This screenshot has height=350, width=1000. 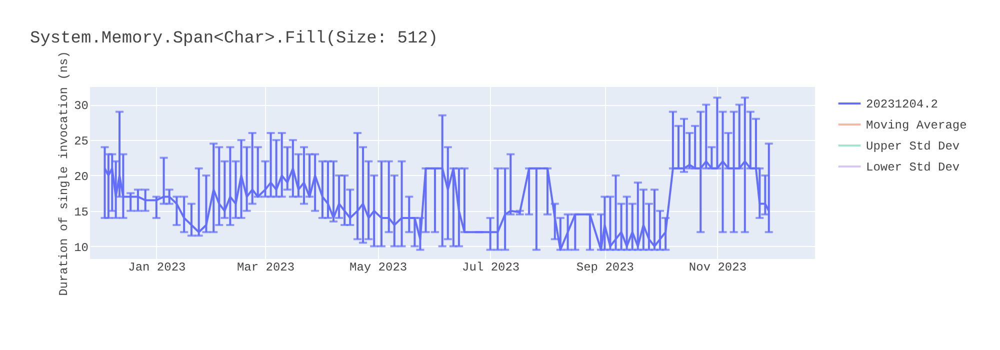 I want to click on legend-label: Upper Std Dev, so click(x=913, y=147).